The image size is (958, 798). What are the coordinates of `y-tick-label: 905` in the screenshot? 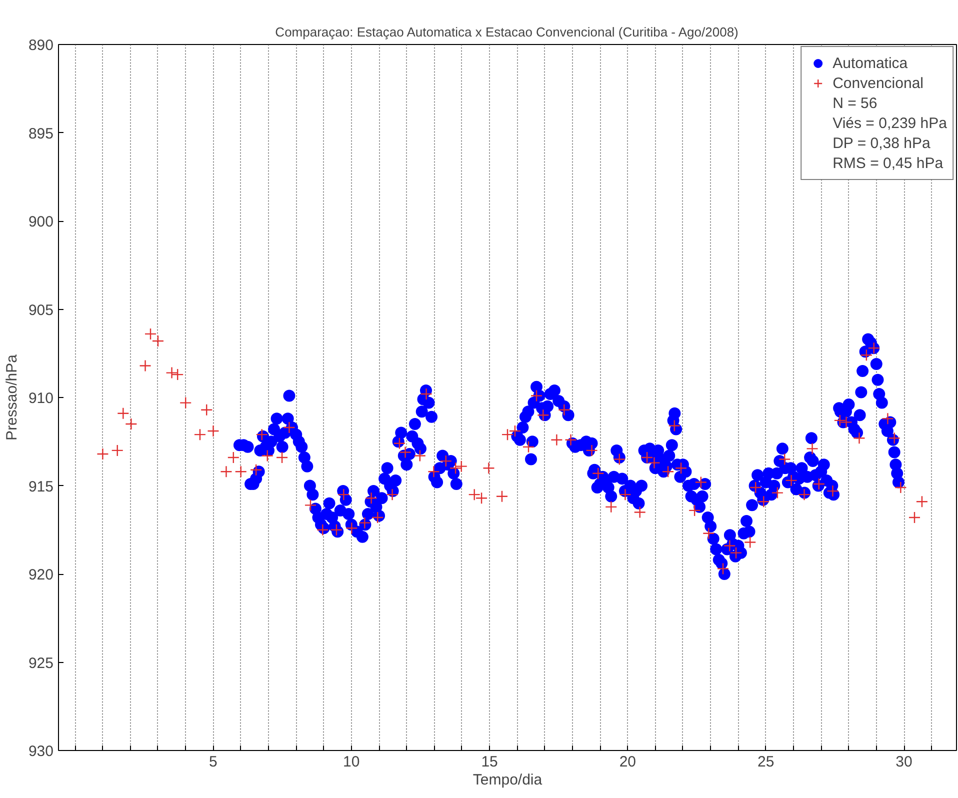 It's located at (41, 310).